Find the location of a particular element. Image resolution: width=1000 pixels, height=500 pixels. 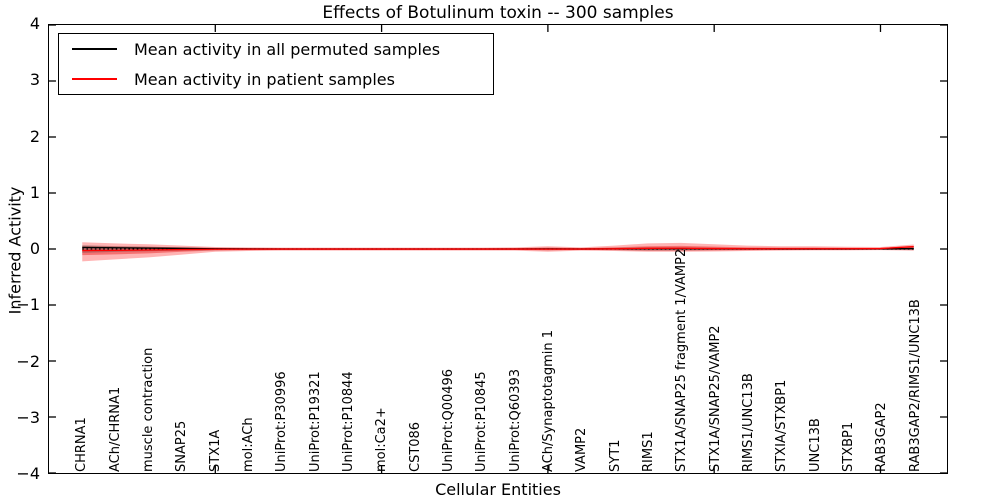

x-tick-label: RIMS1/UNC13B is located at coordinates (748, 422).